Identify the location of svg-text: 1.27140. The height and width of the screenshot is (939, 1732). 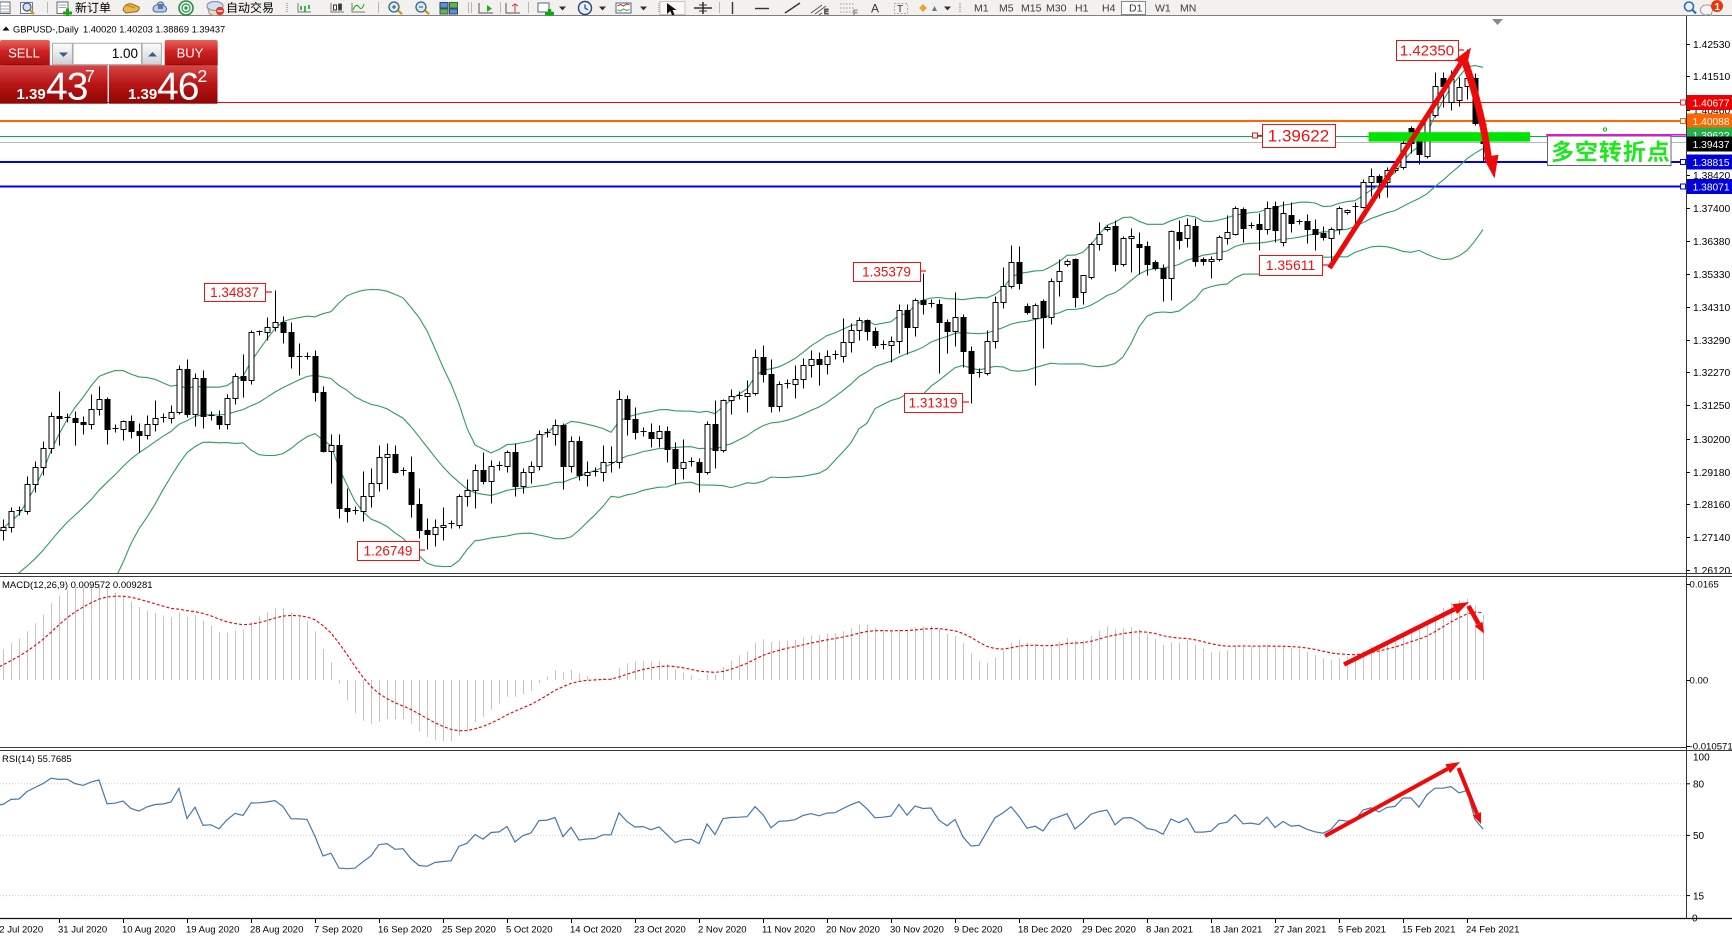
(1711, 538).